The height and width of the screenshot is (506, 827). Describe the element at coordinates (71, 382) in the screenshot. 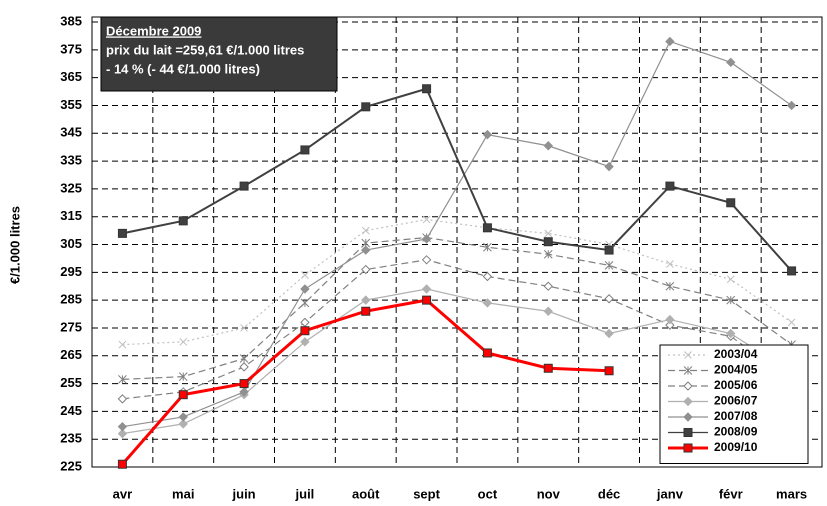

I see `y-tick-label: 255` at that location.